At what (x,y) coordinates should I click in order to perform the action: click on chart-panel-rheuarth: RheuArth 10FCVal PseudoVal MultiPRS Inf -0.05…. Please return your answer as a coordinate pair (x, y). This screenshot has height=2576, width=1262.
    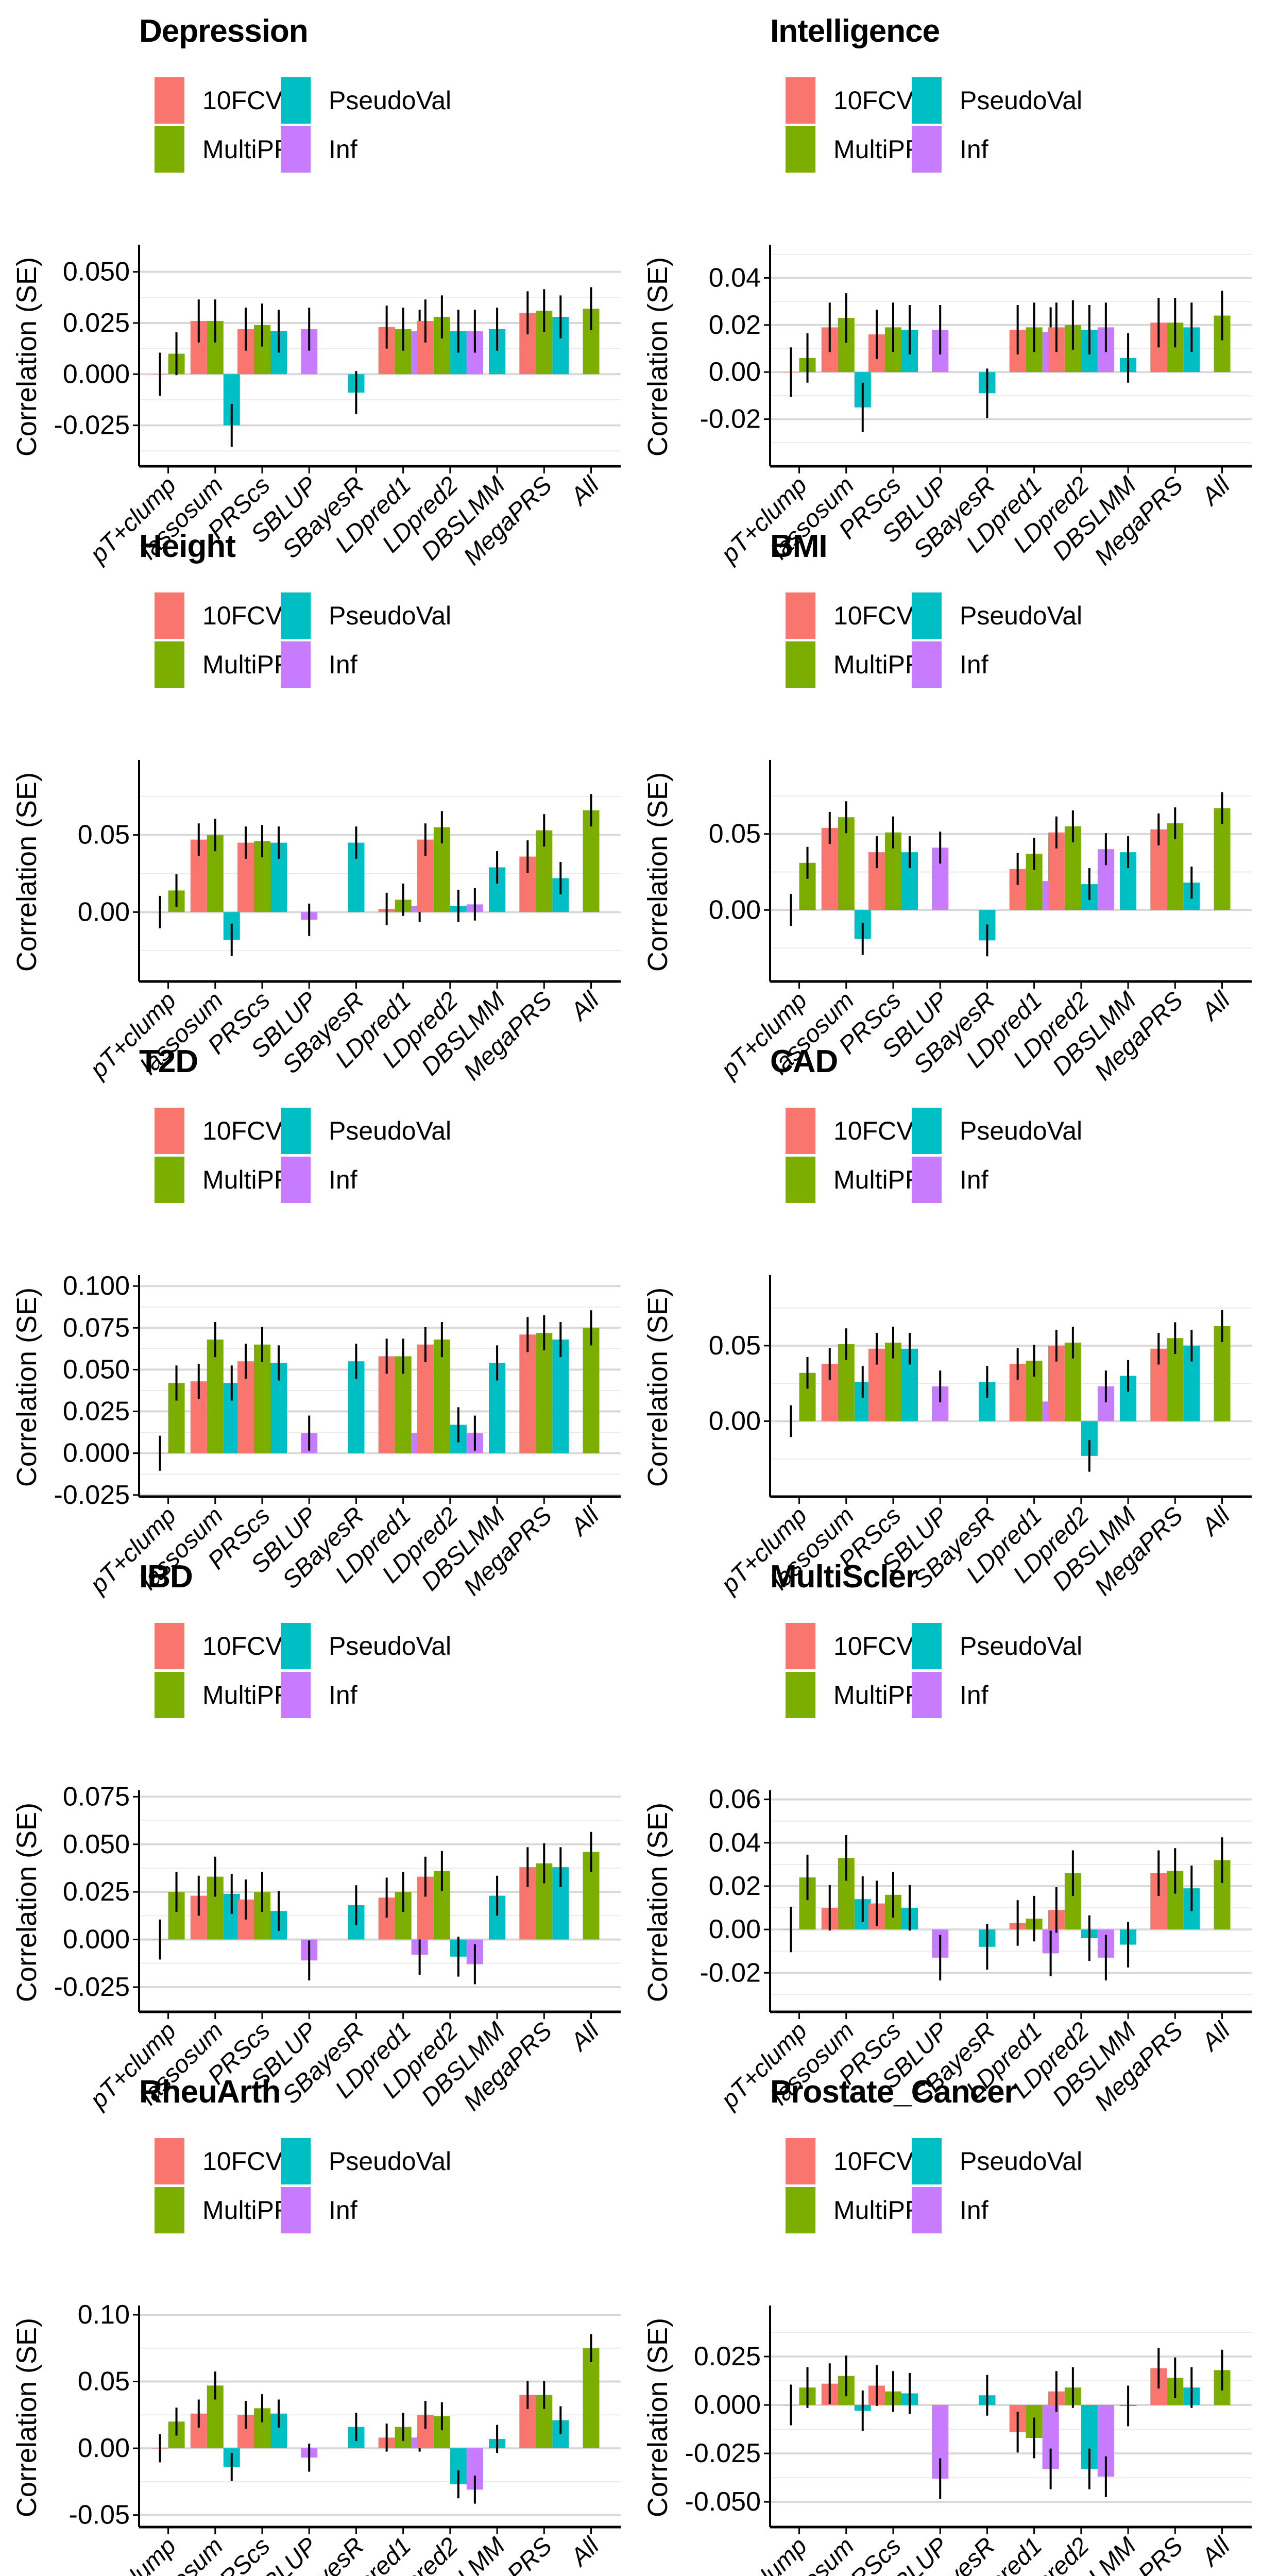
    Looking at the image, I should click on (315, 2323).